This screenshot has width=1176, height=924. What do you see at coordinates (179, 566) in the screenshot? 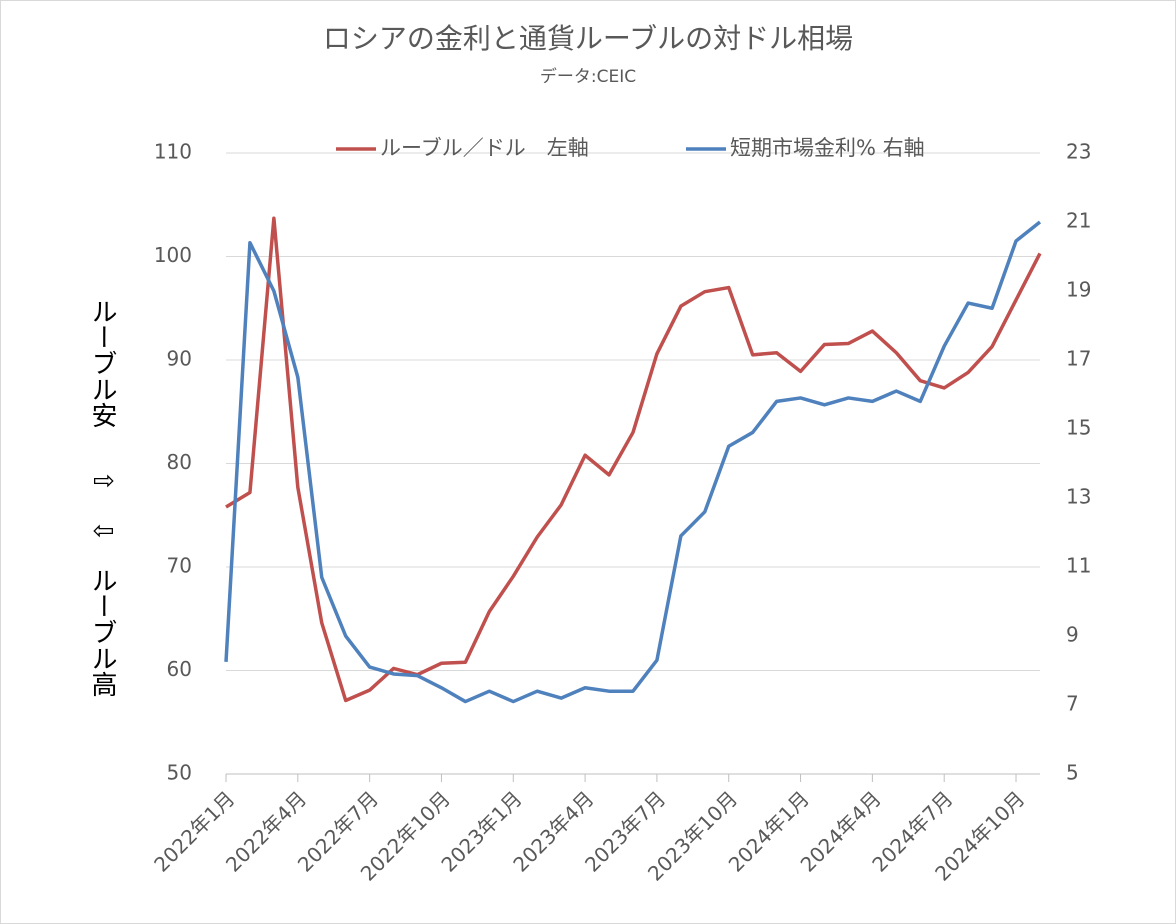
I see `y-tick-label: 70` at bounding box center [179, 566].